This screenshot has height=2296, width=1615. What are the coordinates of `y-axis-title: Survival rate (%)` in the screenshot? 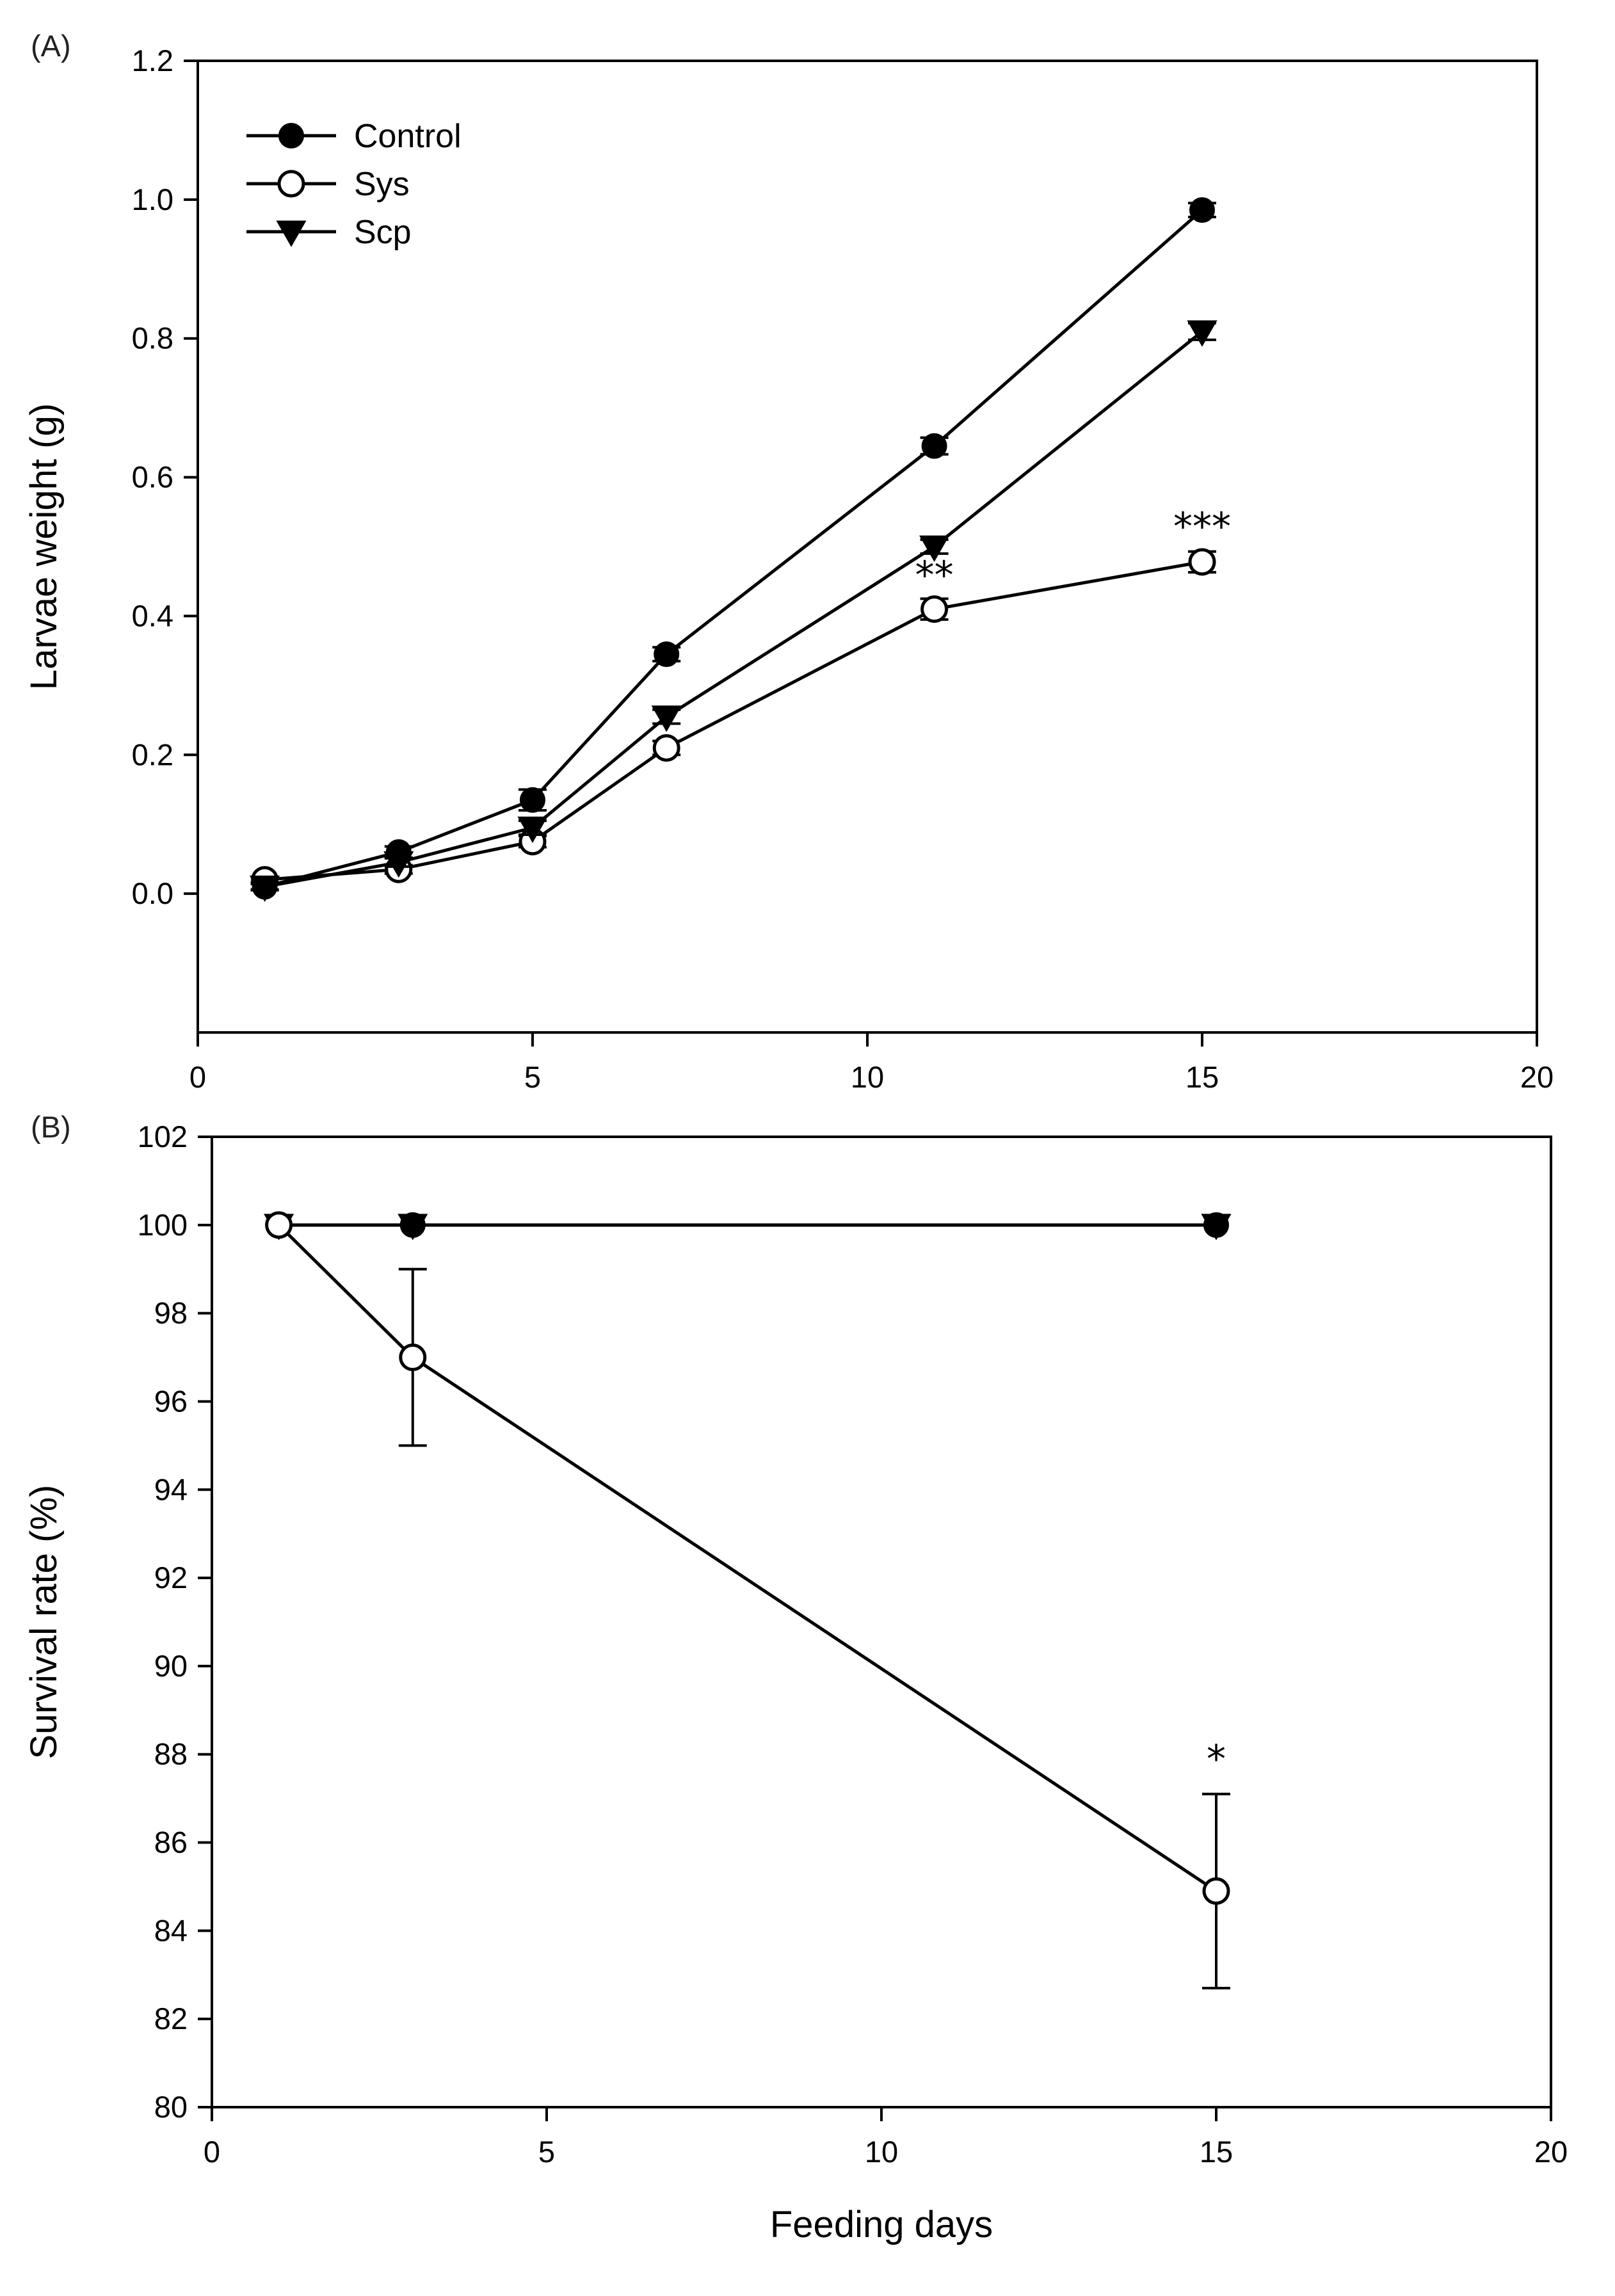 It's located at (44, 1622).